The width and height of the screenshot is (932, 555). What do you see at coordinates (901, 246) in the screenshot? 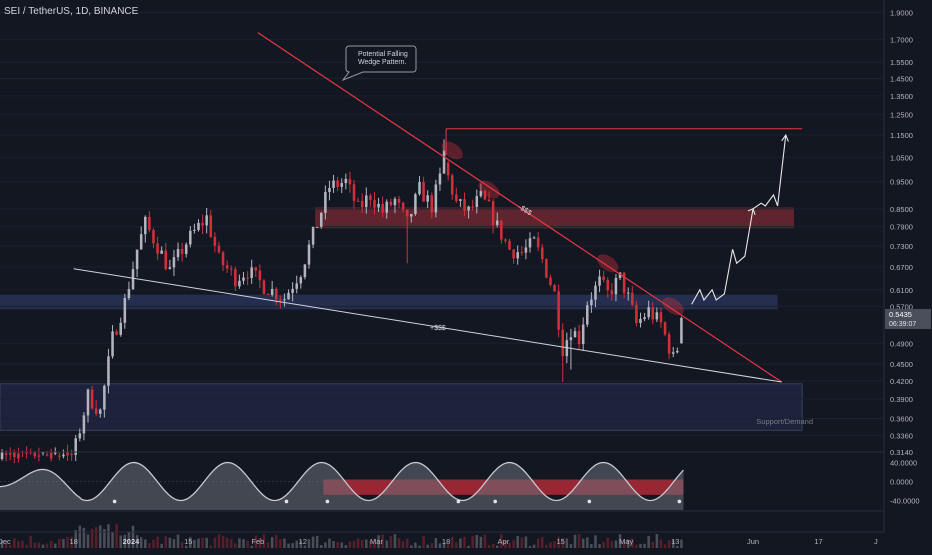
I see `y-tick-label: 0.7300` at bounding box center [901, 246].